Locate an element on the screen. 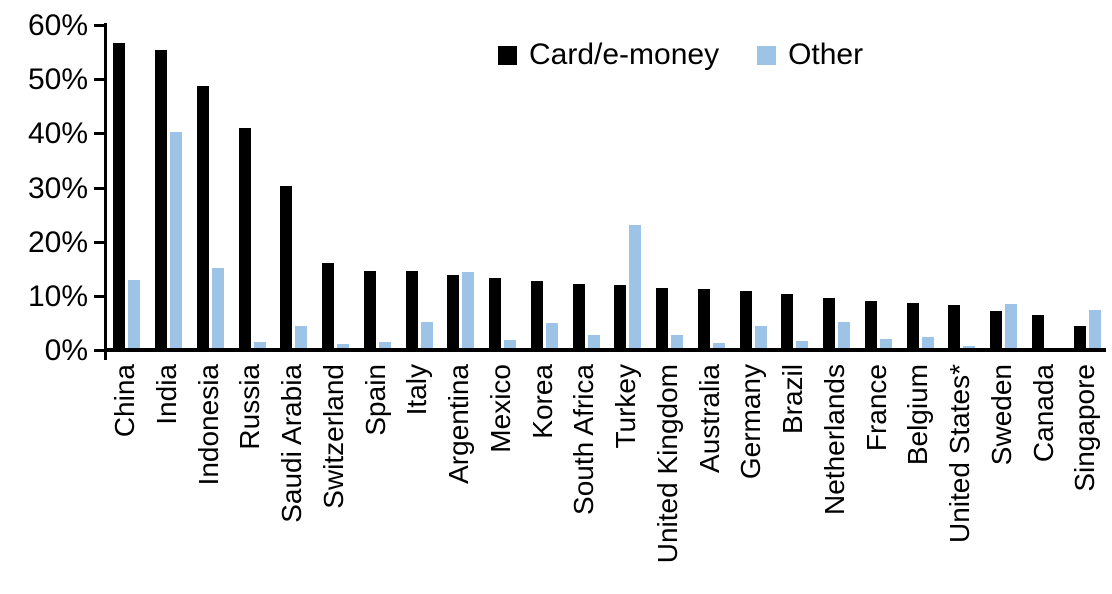 This screenshot has height=594, width=1112. other-bar-indonesia is located at coordinates (217, 307).